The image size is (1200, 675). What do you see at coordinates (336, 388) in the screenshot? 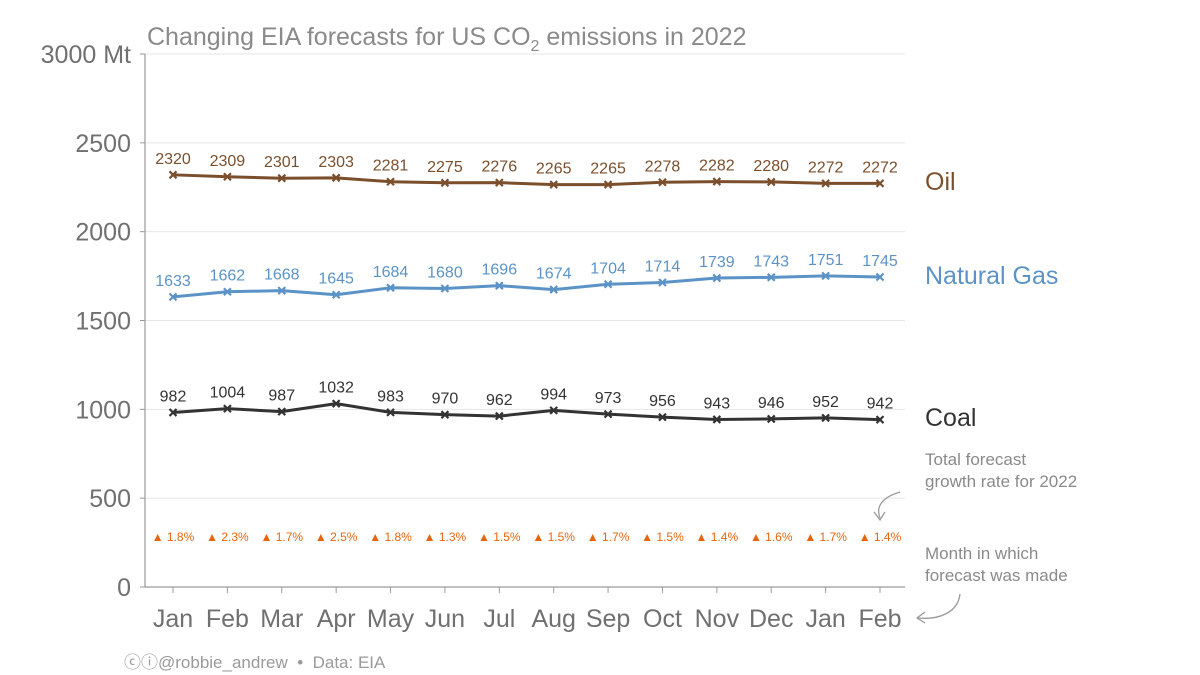
I see `coal-value-label: 1032` at bounding box center [336, 388].